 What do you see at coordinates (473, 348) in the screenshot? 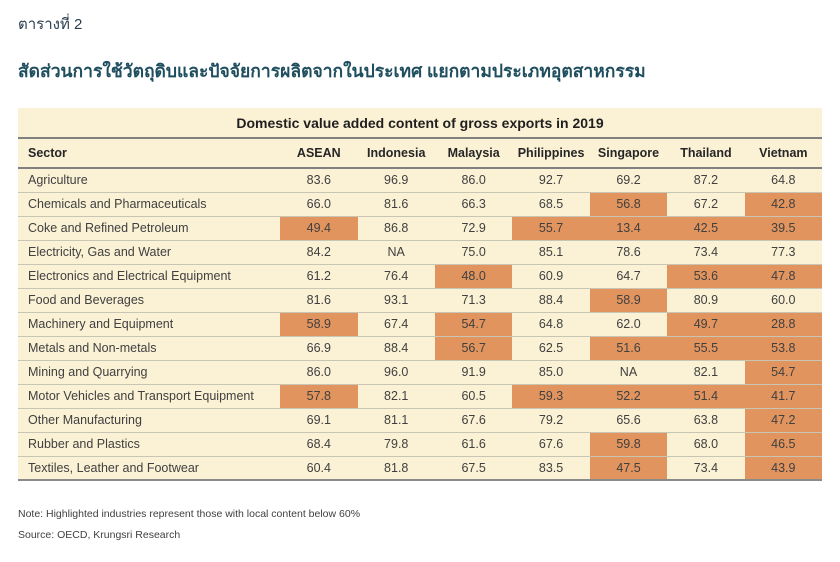
I see `value-cell-highlighted: 56.7` at bounding box center [473, 348].